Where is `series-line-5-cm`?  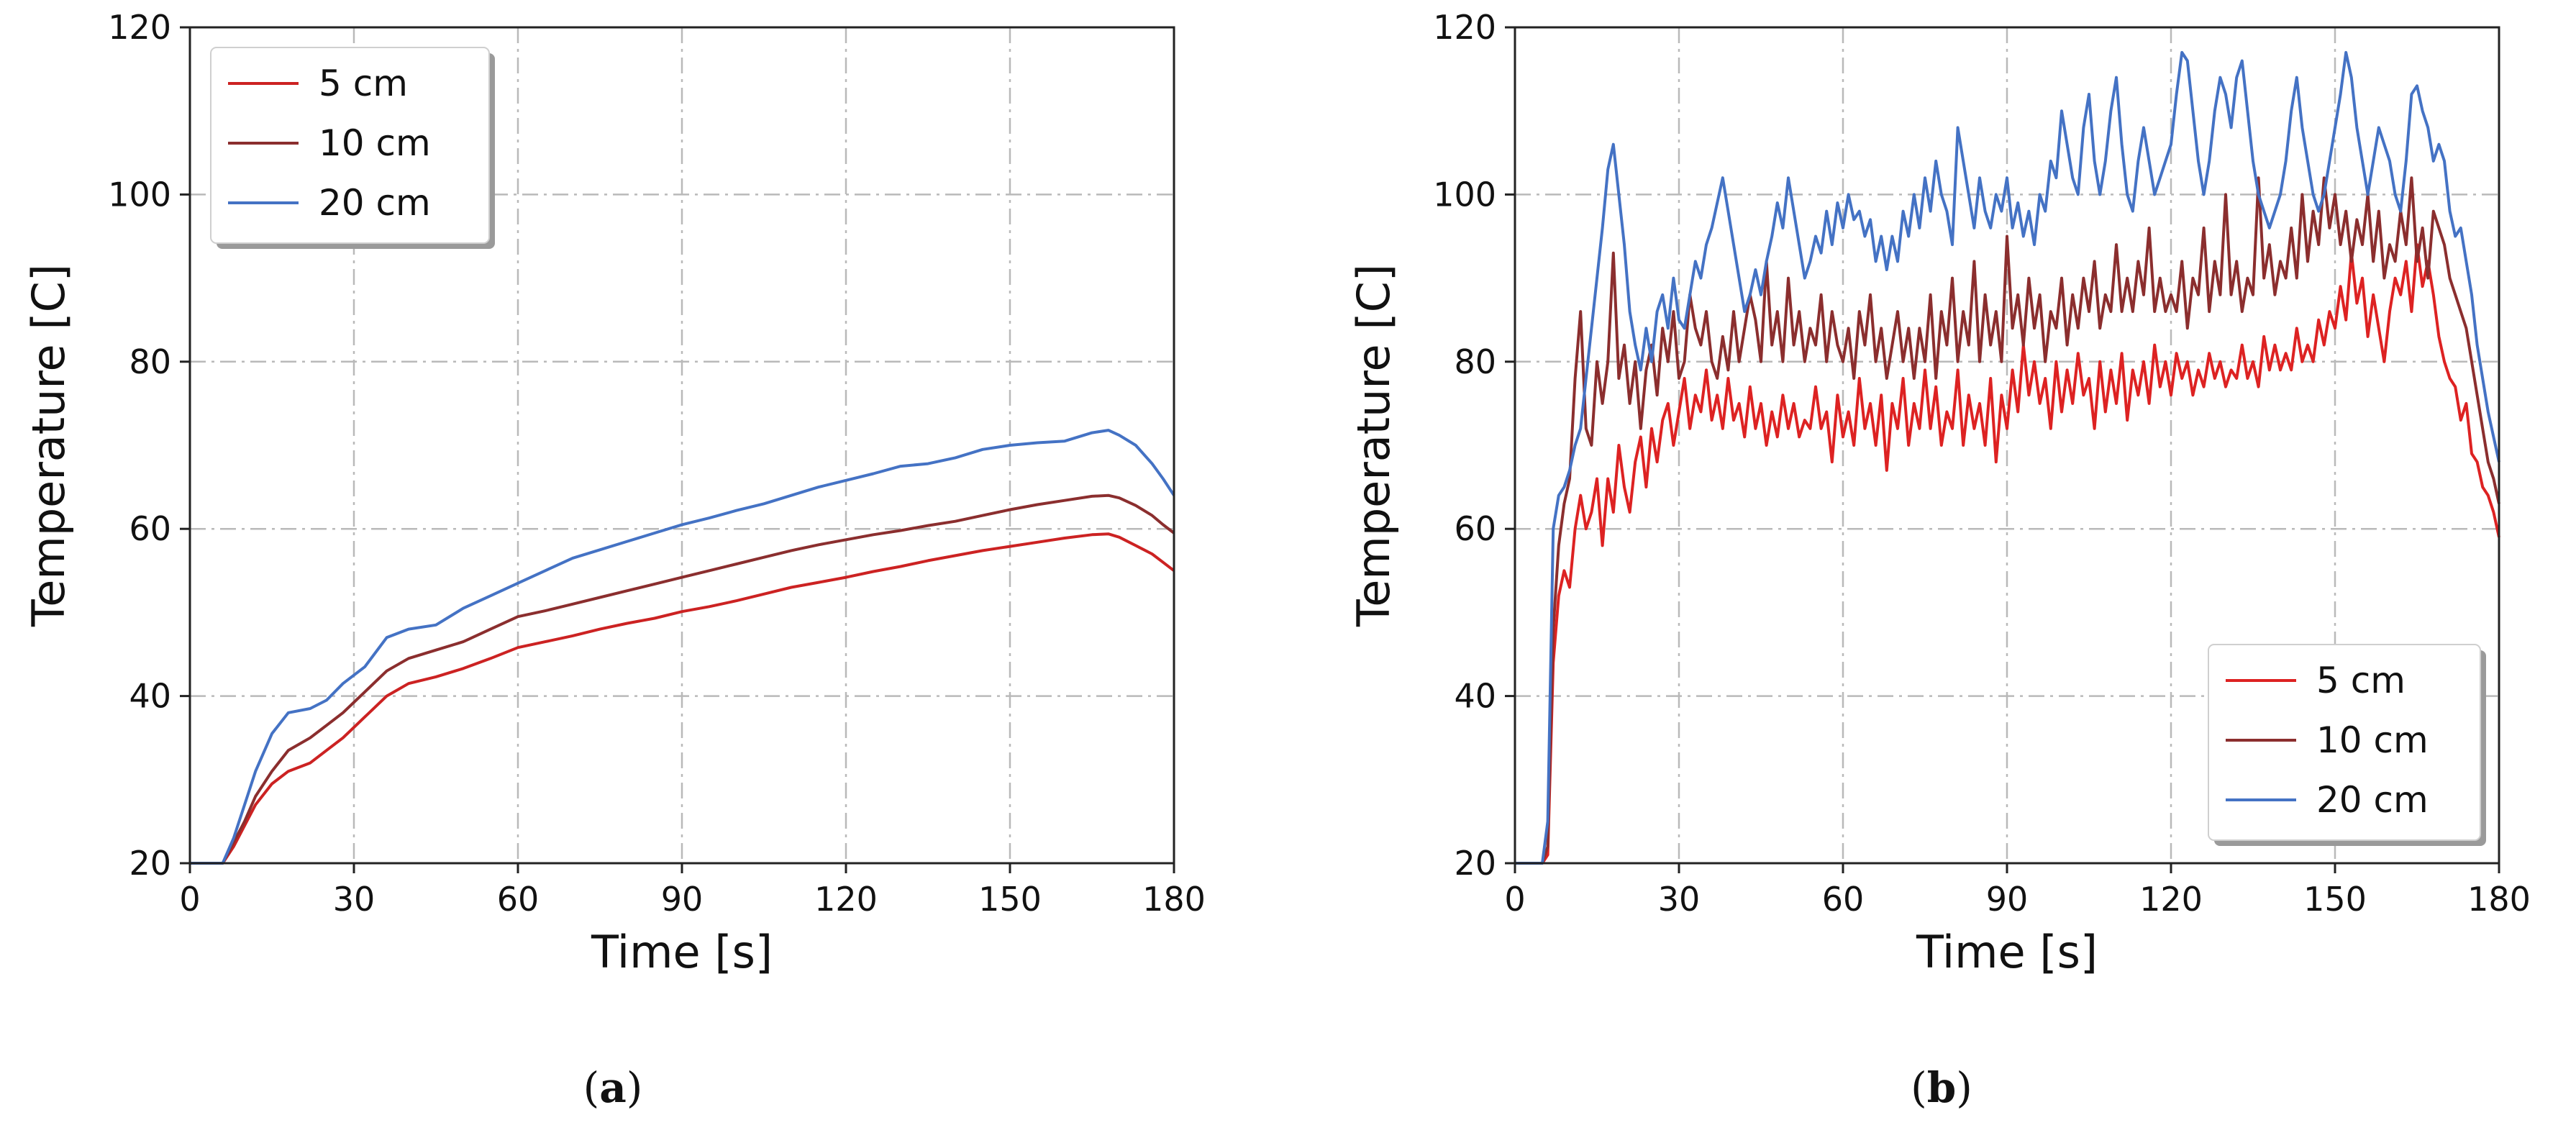 series-line-5-cm is located at coordinates (682, 698).